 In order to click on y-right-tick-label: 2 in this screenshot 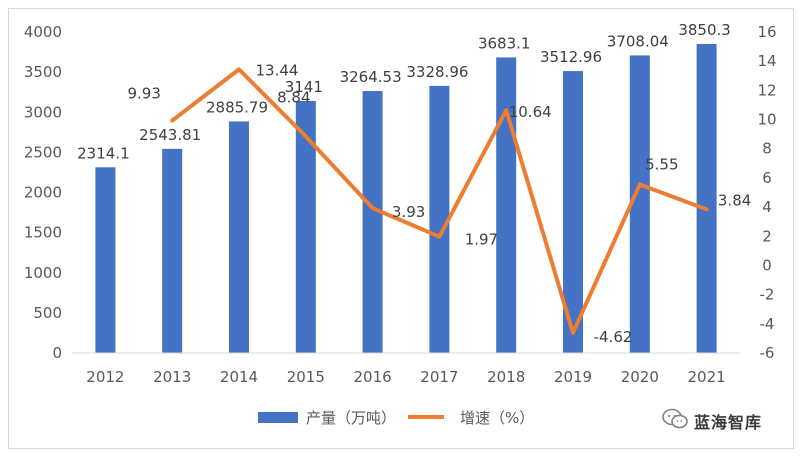, I will do `click(767, 236)`.